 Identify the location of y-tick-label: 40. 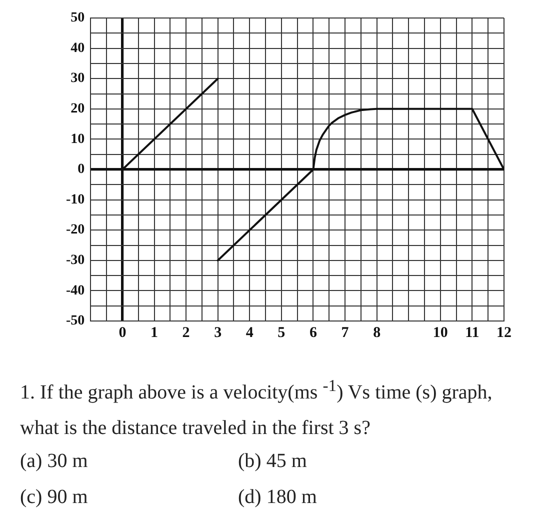
(77, 48).